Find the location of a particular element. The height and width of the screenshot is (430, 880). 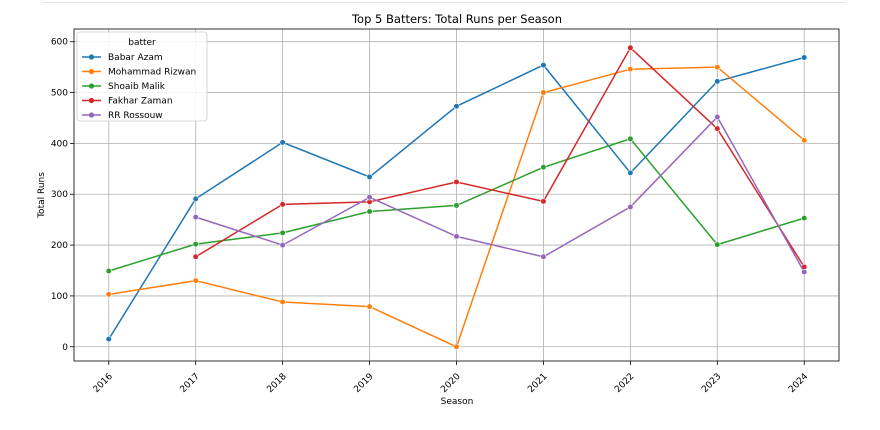

x-tick-label: 2017 is located at coordinates (190, 383).